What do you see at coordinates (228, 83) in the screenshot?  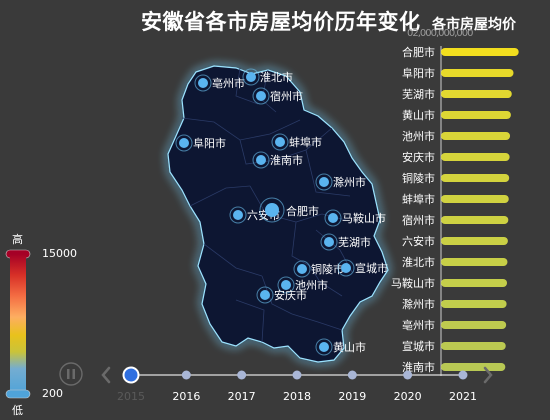 I see `city-label: 亳州市` at bounding box center [228, 83].